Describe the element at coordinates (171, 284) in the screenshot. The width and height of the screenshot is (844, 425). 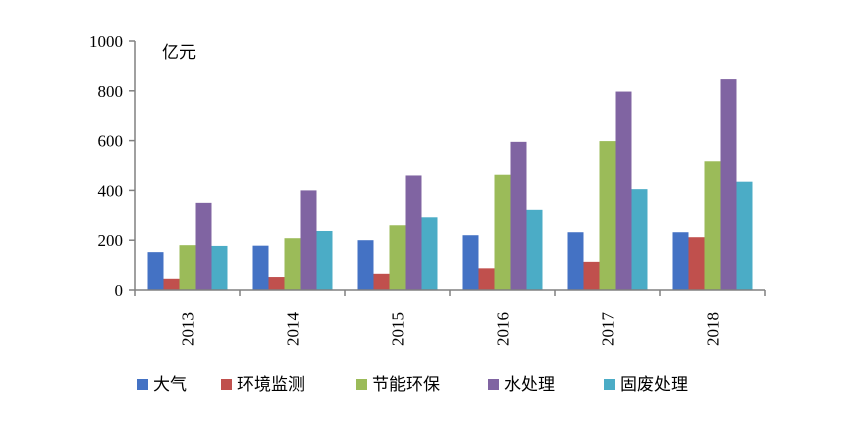
I see `bar-环境监测-2013` at that location.